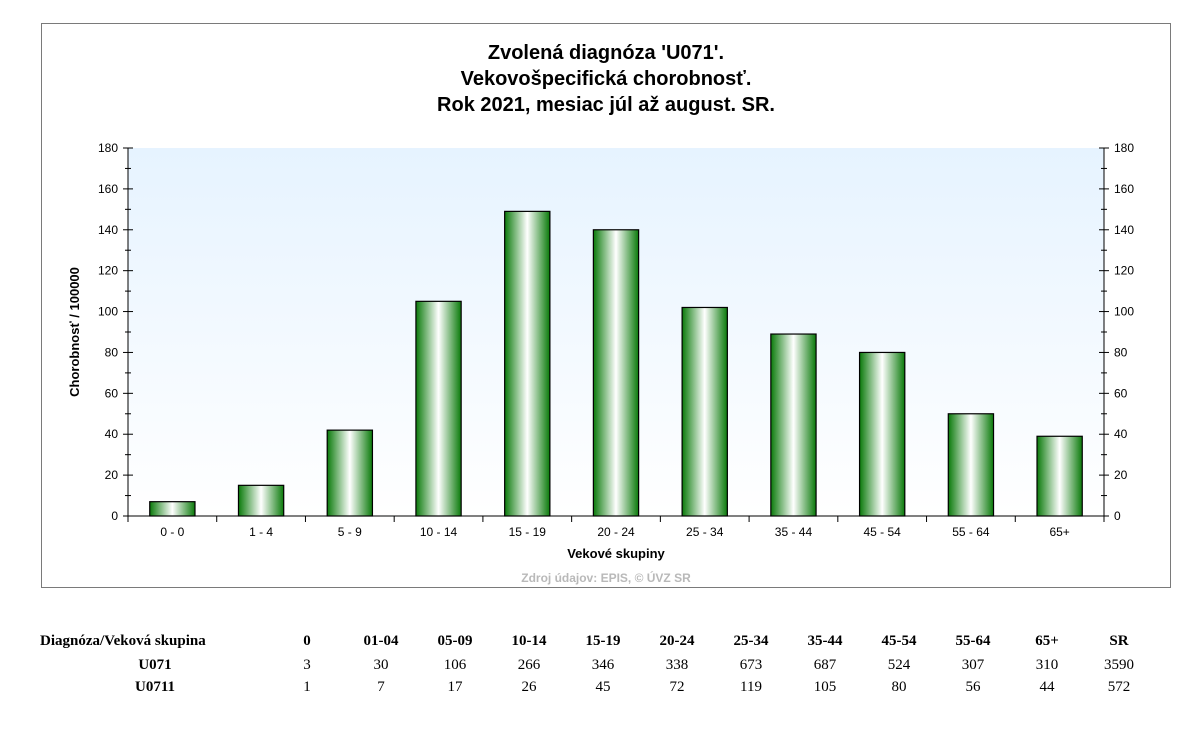  I want to click on x-tick-label-1: 0 - 0, so click(172, 532).